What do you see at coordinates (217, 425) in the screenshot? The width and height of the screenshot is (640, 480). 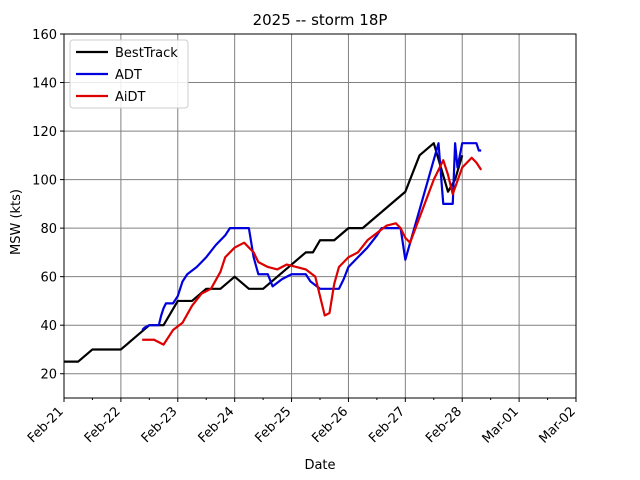 I see `x-tick-label: Feb-24` at bounding box center [217, 425].